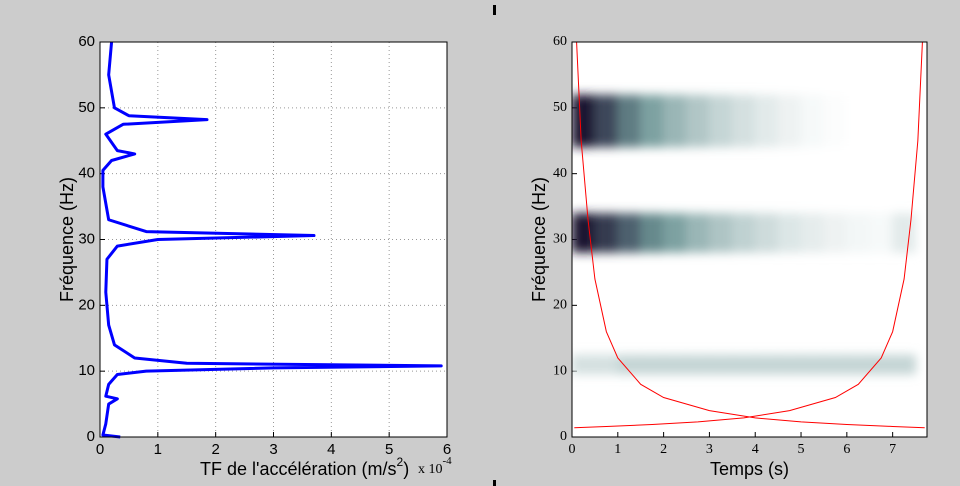 This screenshot has width=960, height=486. Describe the element at coordinates (448, 461) in the screenshot. I see `x-multiplier-exponent: -4` at that location.